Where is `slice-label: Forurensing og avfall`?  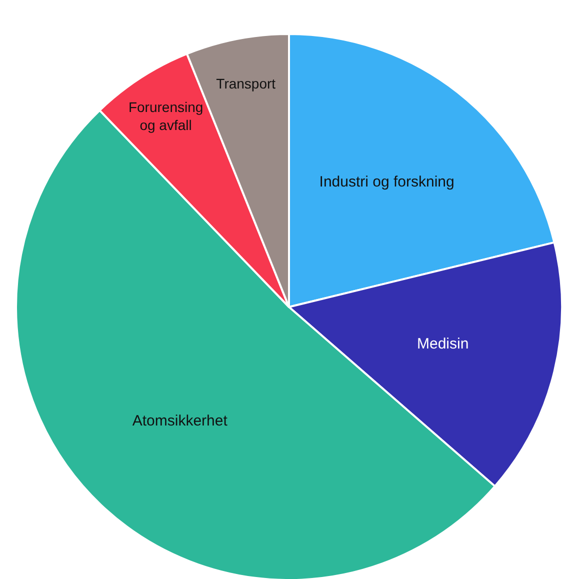 slice-label: Forurensing og avfall is located at coordinates (166, 115).